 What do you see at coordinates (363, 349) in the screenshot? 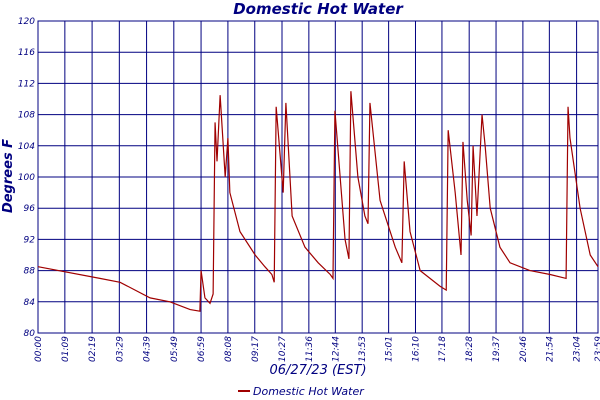
I see `x-tick-label: 13:53` at bounding box center [363, 349].